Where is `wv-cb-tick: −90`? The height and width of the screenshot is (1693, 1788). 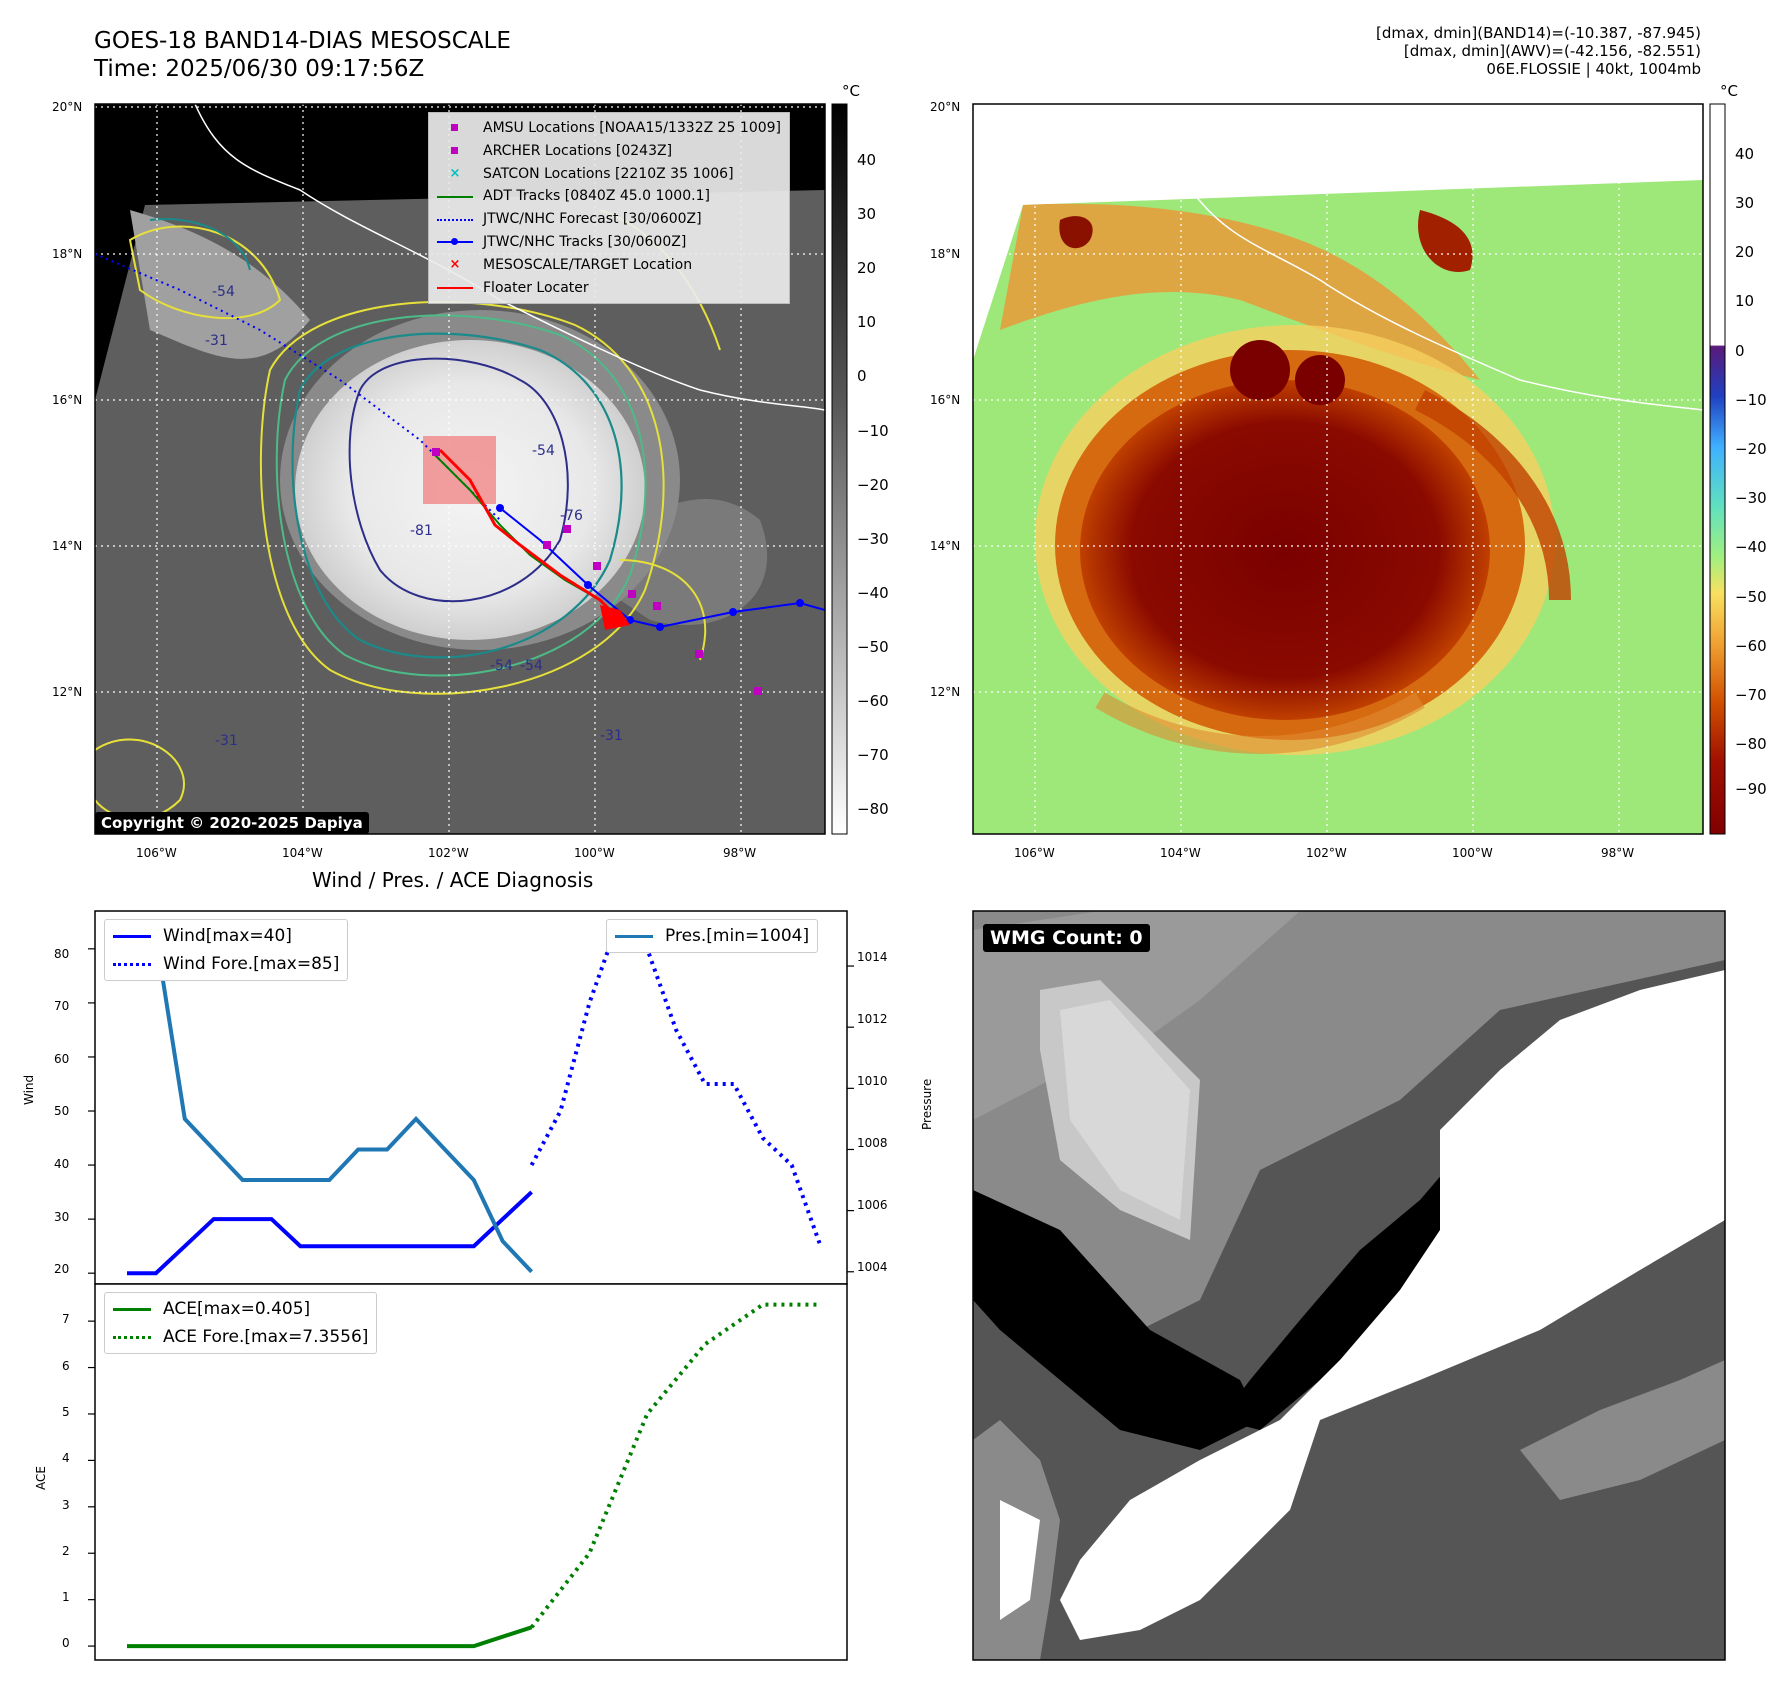
wv-cb-tick: −90 is located at coordinates (1751, 789).